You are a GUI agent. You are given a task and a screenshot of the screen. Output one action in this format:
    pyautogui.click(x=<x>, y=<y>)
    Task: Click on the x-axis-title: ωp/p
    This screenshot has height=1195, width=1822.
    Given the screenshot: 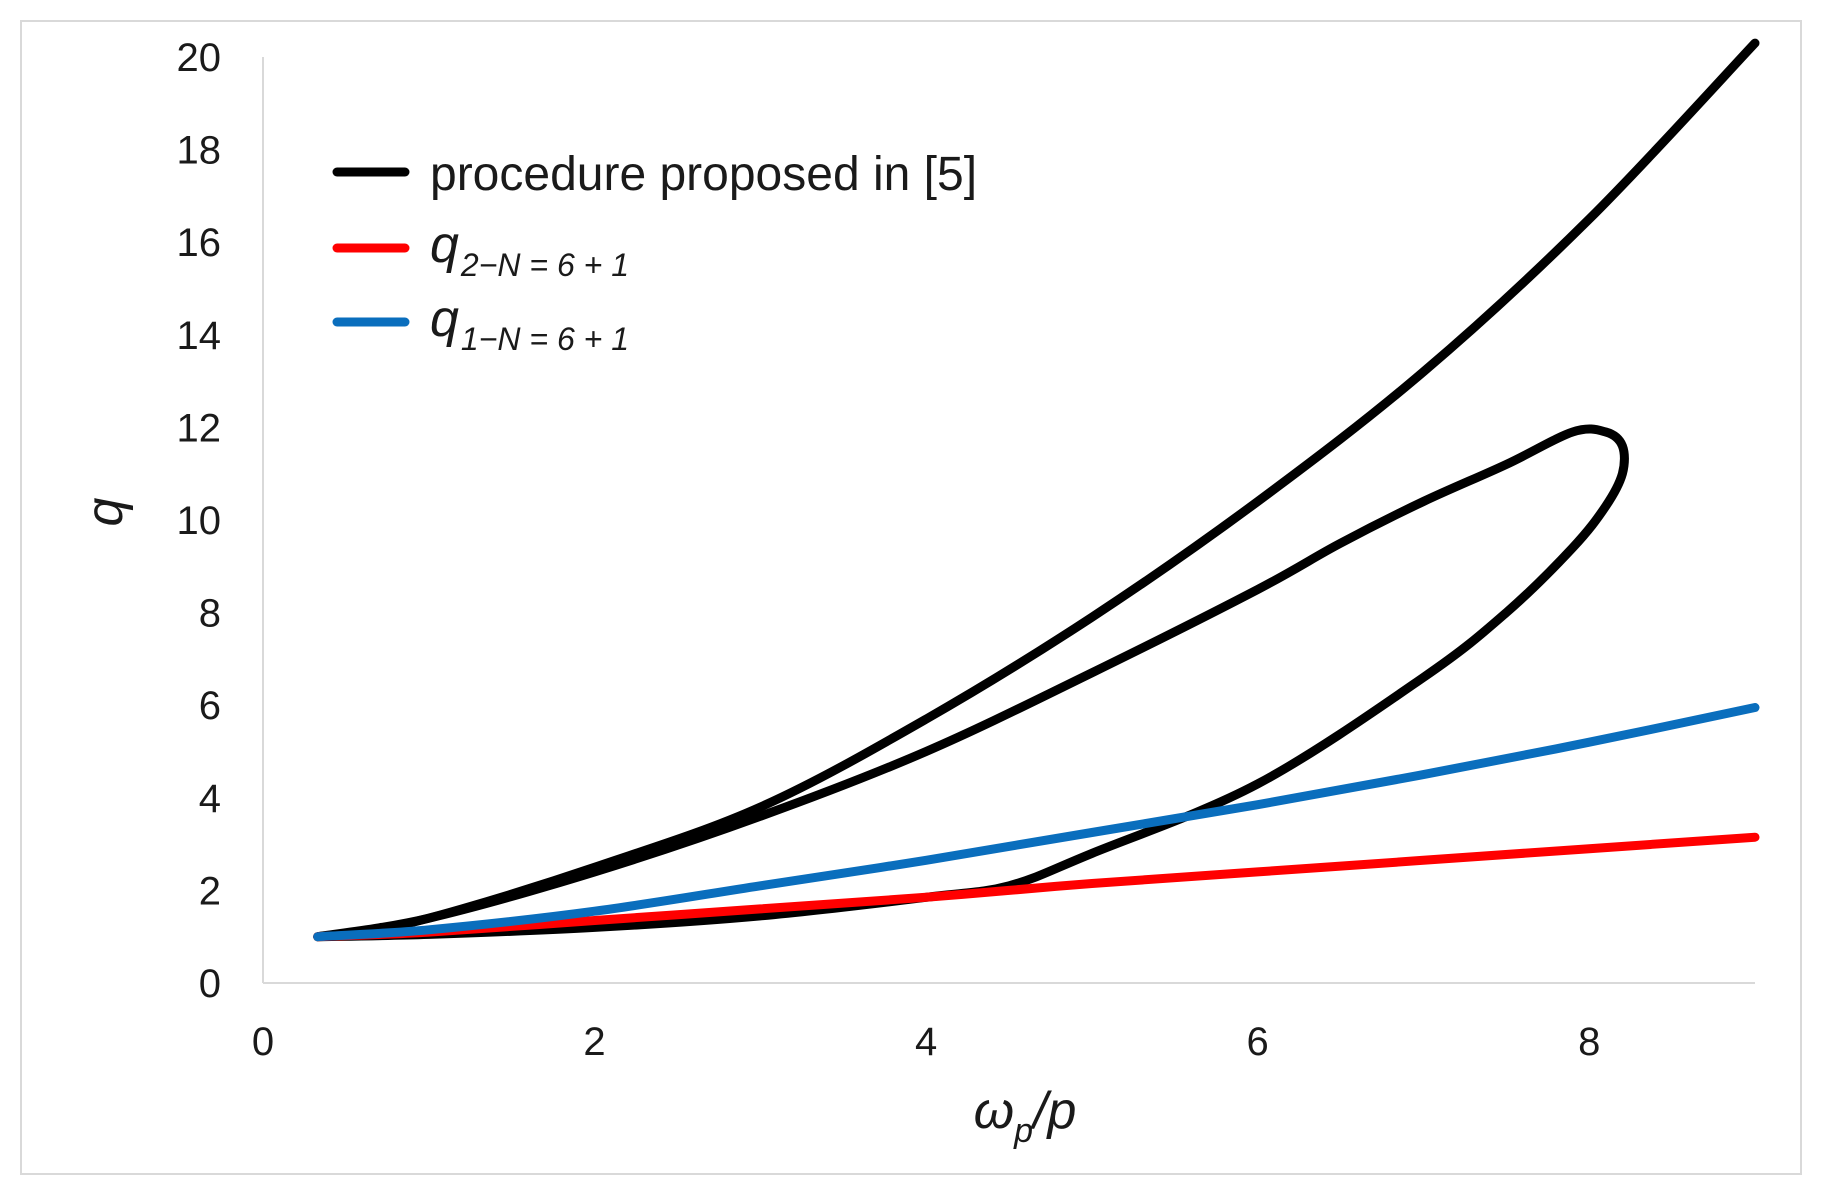 What is the action you would take?
    pyautogui.click(x=1025, y=1116)
    